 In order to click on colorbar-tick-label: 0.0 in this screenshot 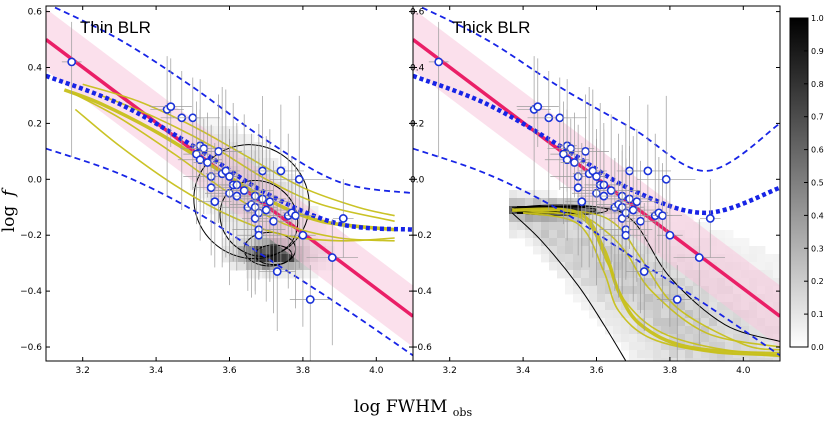, I will do `click(817, 347)`.